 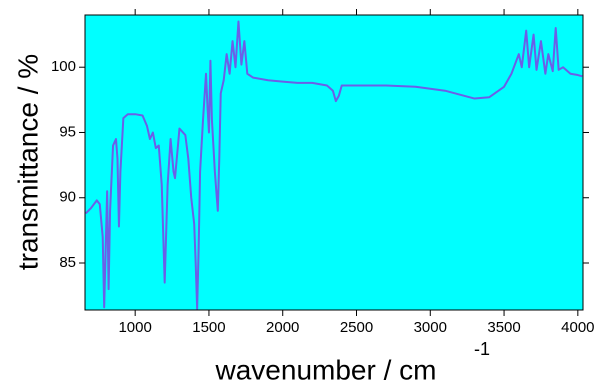 I want to click on x-tick-label: 2000, so click(x=282, y=327).